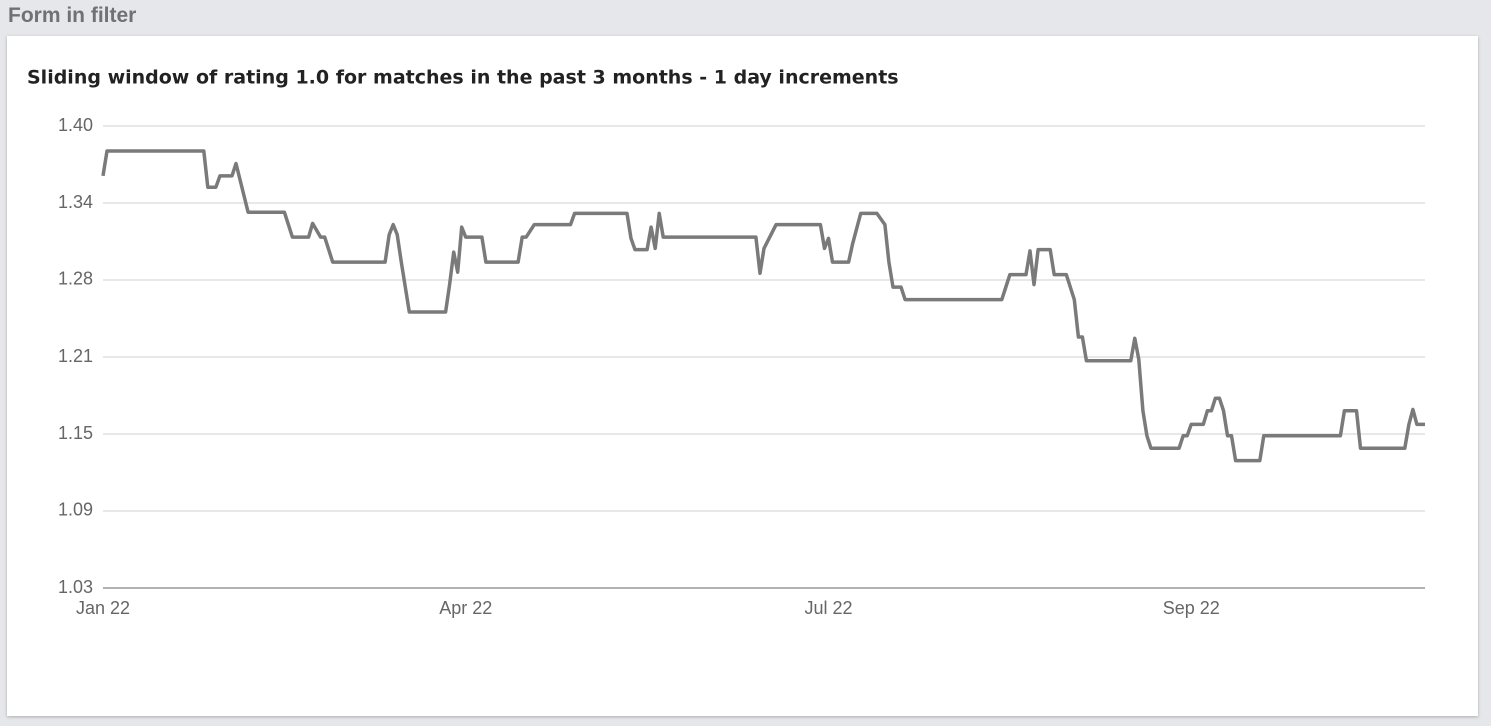 This screenshot has width=1491, height=726. What do you see at coordinates (75, 202) in the screenshot?
I see `y-tick-label: 1.34` at bounding box center [75, 202].